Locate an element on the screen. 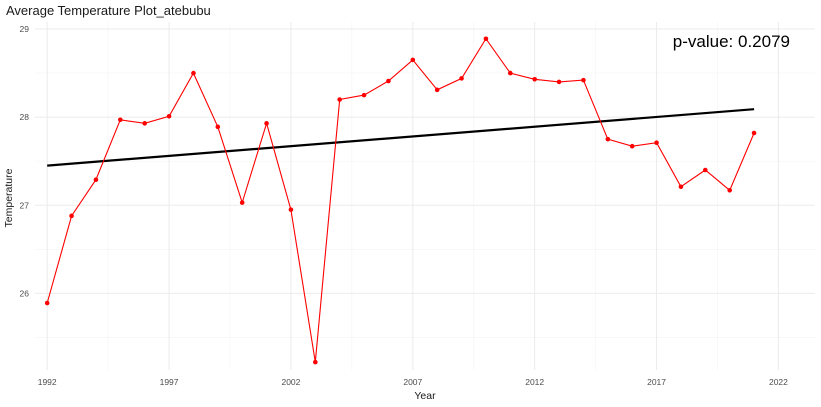 The image size is (821, 407). y-axis-label: Temperature is located at coordinates (9, 197).